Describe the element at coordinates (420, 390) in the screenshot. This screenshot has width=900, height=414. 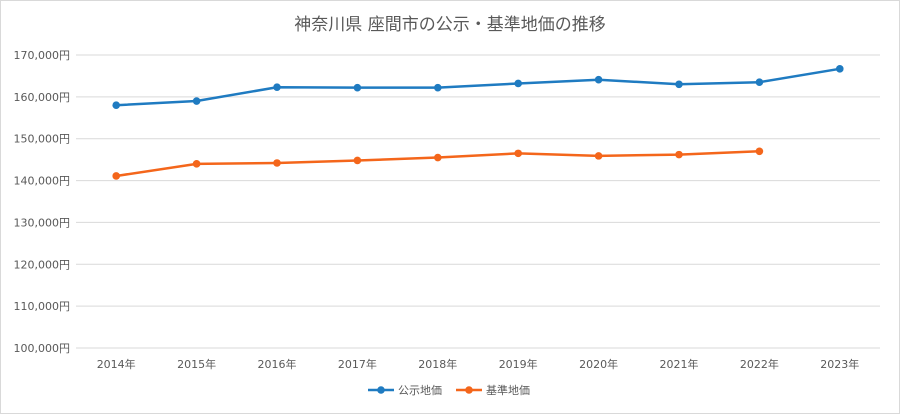
I see `legend-label: 公示地価` at that location.